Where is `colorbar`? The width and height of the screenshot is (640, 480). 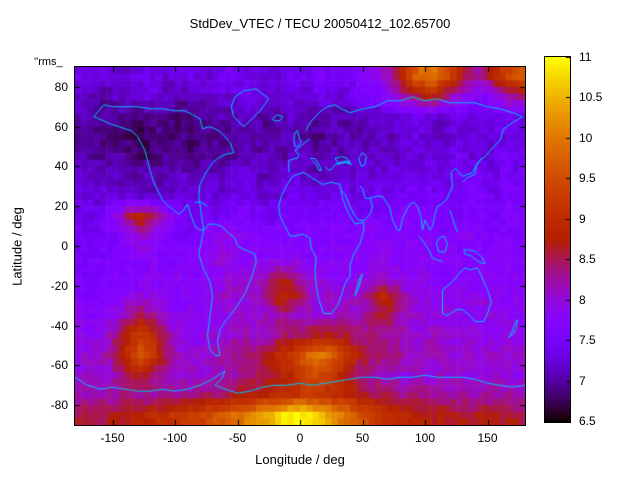 colorbar is located at coordinates (557, 239).